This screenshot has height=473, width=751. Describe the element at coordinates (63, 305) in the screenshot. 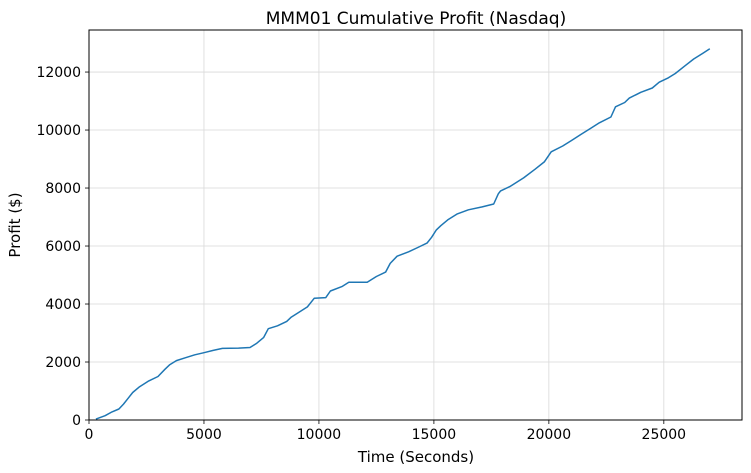

I see `y-tick-label: 4000` at that location.